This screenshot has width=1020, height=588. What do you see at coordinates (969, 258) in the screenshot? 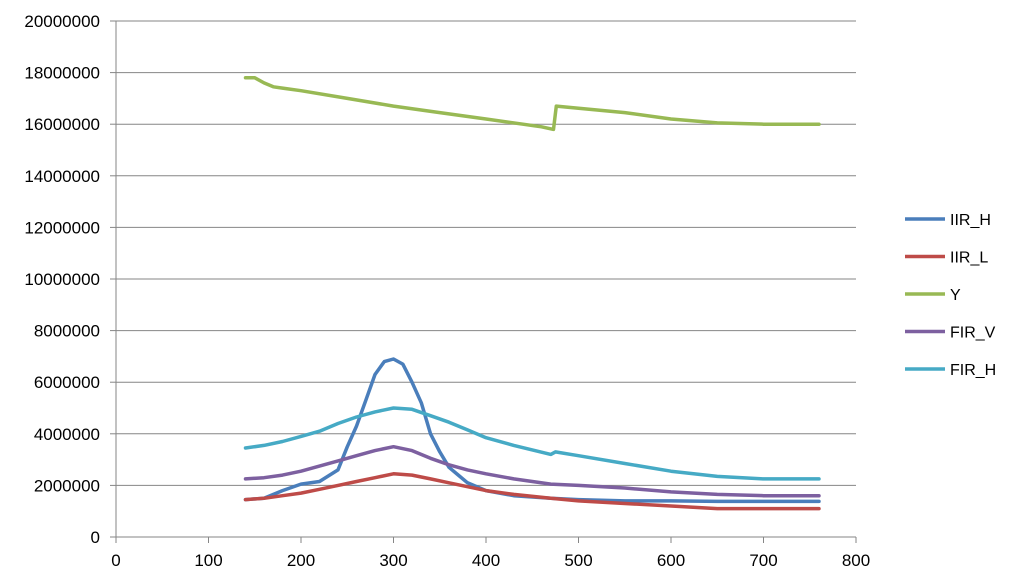
I see `legend-label: IIR_L` at bounding box center [969, 258].